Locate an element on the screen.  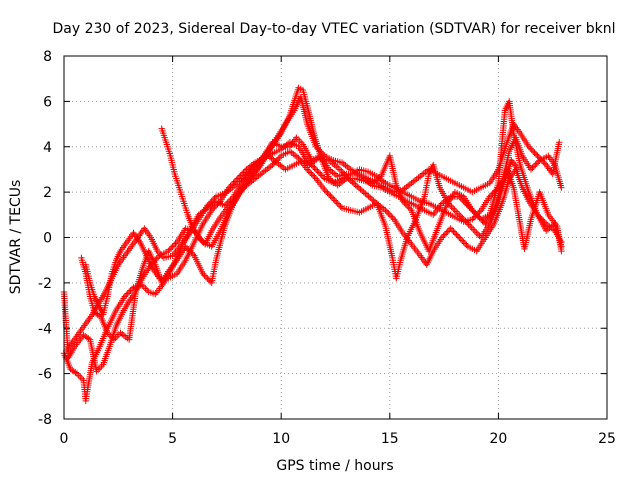
y-tick-label: 2 is located at coordinates (47, 193).